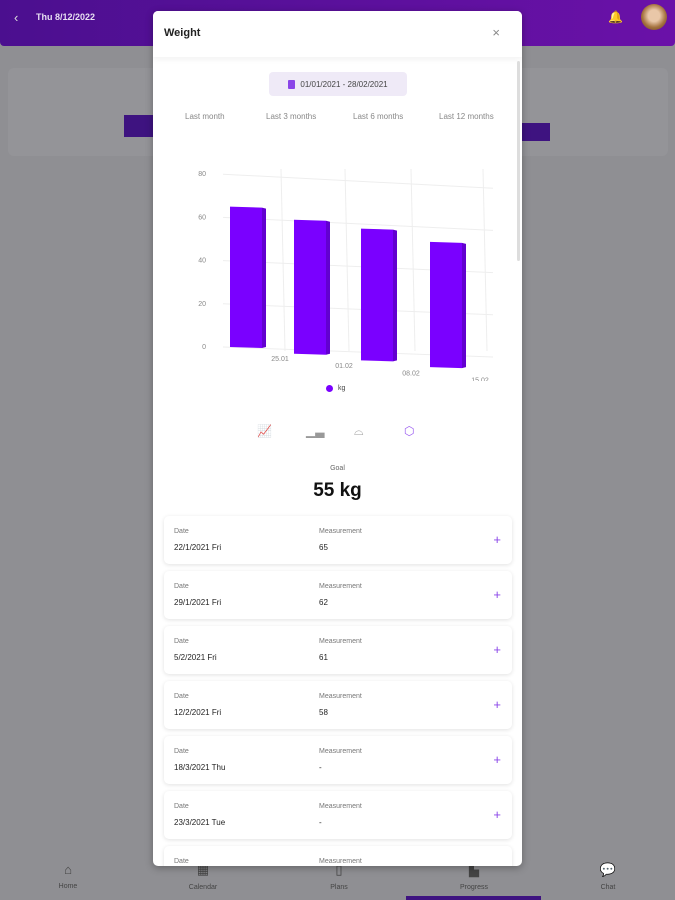  What do you see at coordinates (338, 705) in the screenshot?
I see `measurement-row: Date 12/2/2021 Fri Measurement 58 +` at bounding box center [338, 705].